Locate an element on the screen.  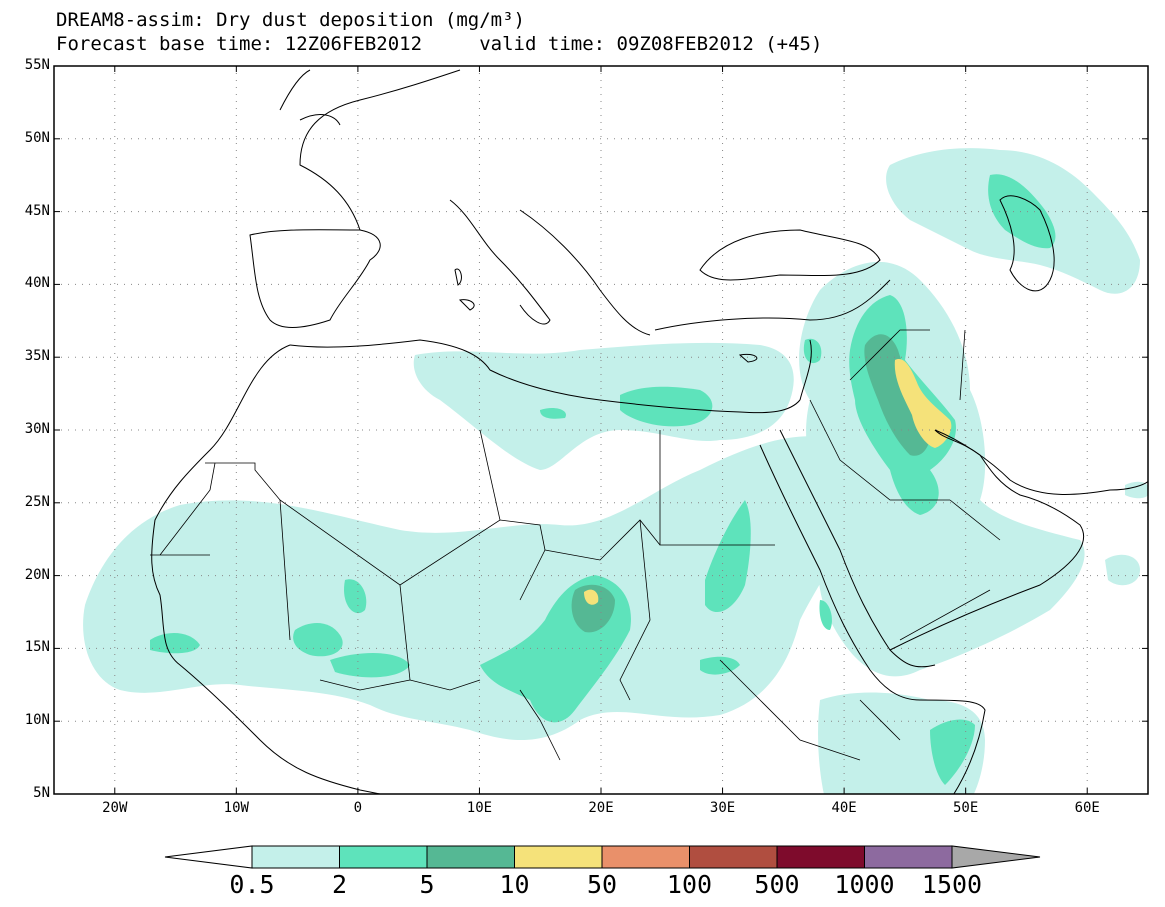
lon-label: 30E is located at coordinates (722, 808).